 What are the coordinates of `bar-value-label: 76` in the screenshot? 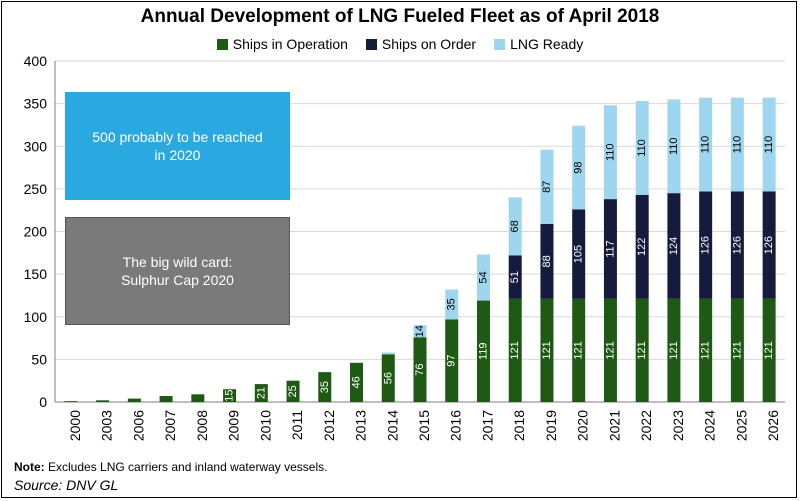 It's located at (420, 369).